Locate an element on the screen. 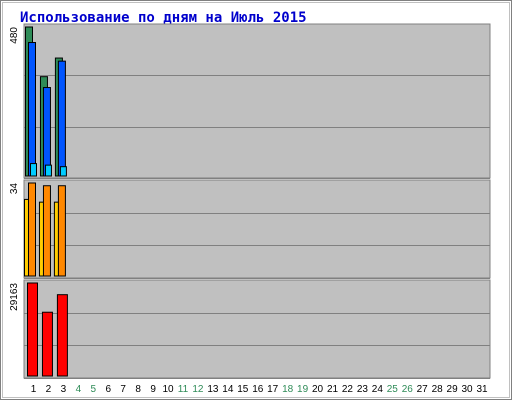  x-tick-label: 18 is located at coordinates (288, 389).